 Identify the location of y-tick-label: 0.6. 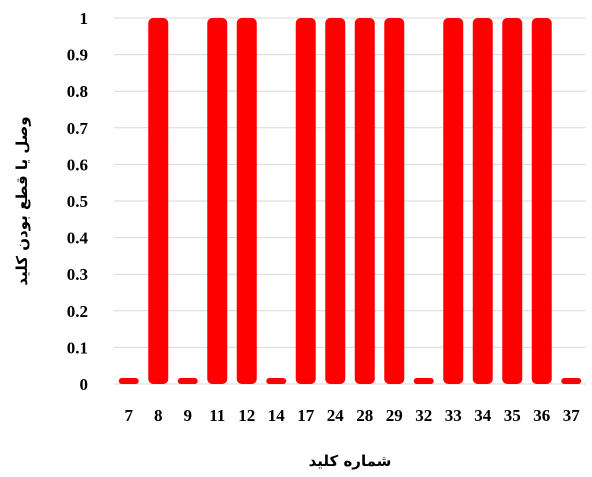
(77, 164).